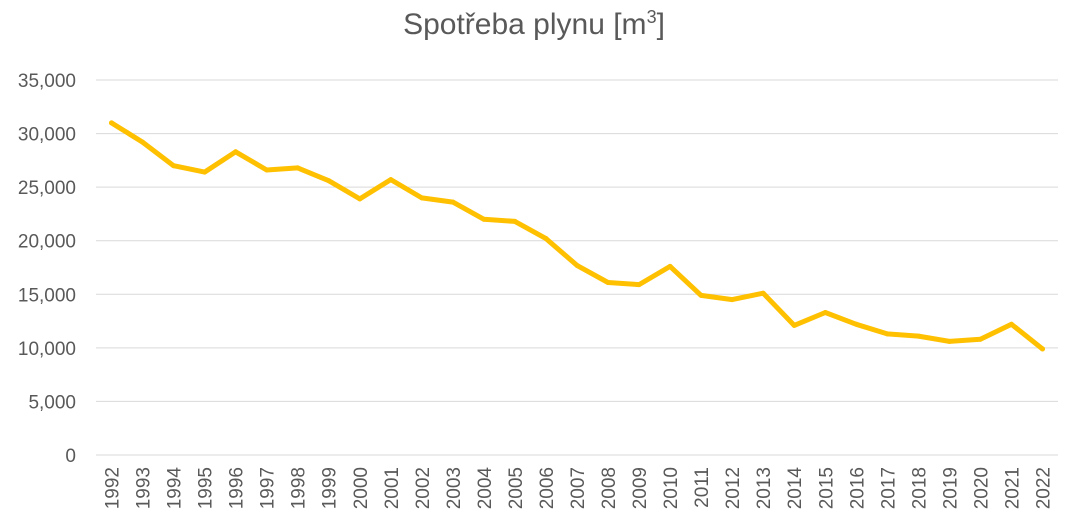 The image size is (1068, 528). I want to click on y-tick-label: 0, so click(70, 456).